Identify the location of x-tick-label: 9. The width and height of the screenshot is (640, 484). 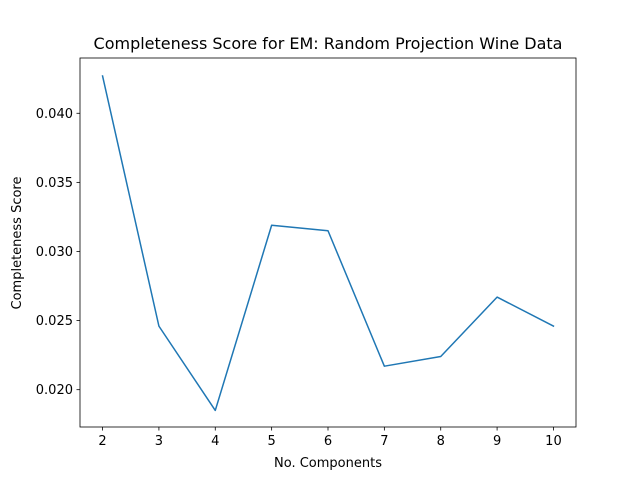
(497, 441).